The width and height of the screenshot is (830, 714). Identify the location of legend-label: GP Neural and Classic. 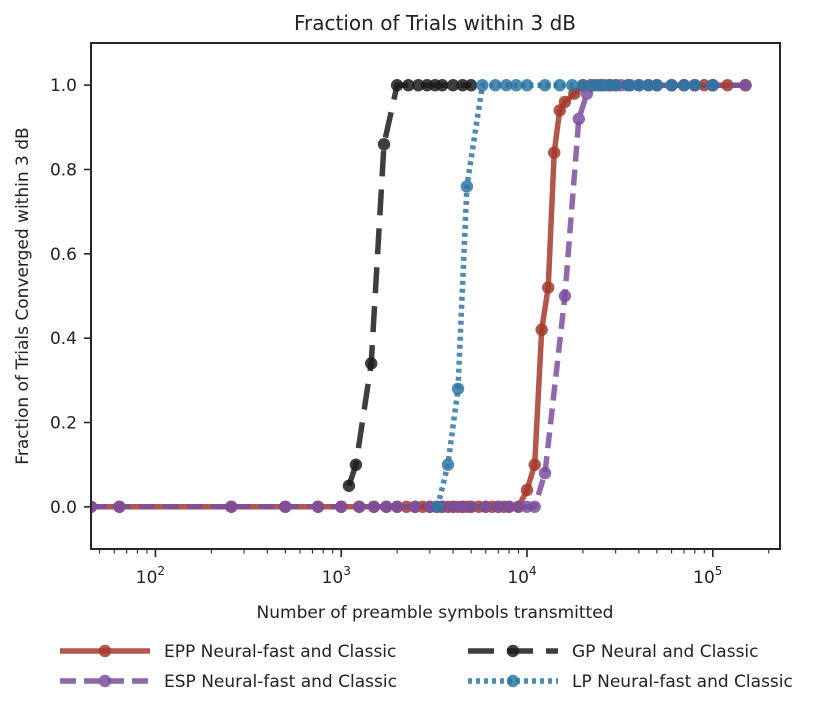
(665, 652).